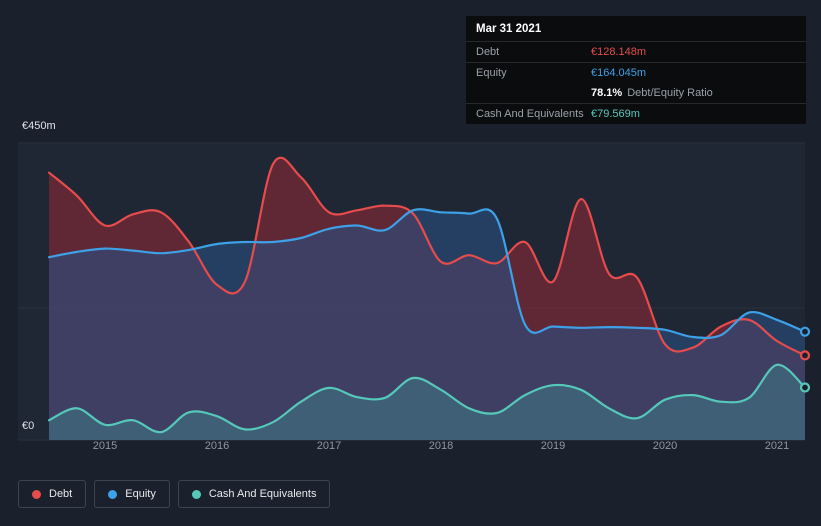 The image size is (821, 526). I want to click on tooltip-equity-value: €164.045m, so click(619, 73).